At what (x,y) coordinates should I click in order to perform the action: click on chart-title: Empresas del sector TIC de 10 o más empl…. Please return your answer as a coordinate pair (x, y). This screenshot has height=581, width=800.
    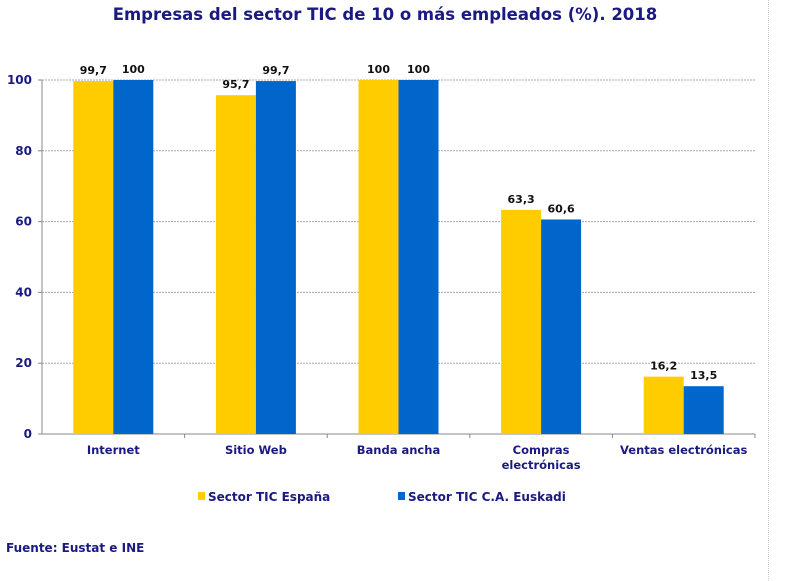
    Looking at the image, I should click on (385, 14).